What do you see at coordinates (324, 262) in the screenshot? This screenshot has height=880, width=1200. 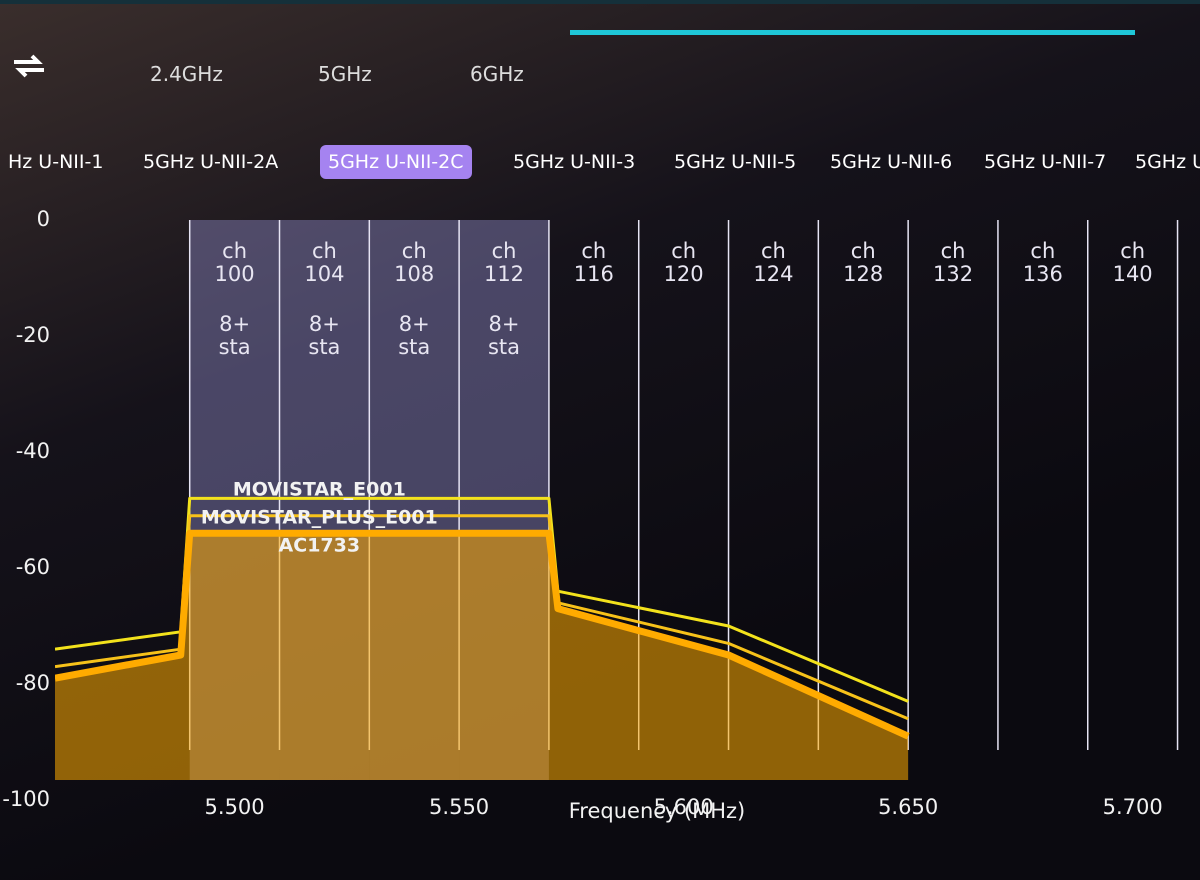 I see `channel-label: ch 104` at bounding box center [324, 262].